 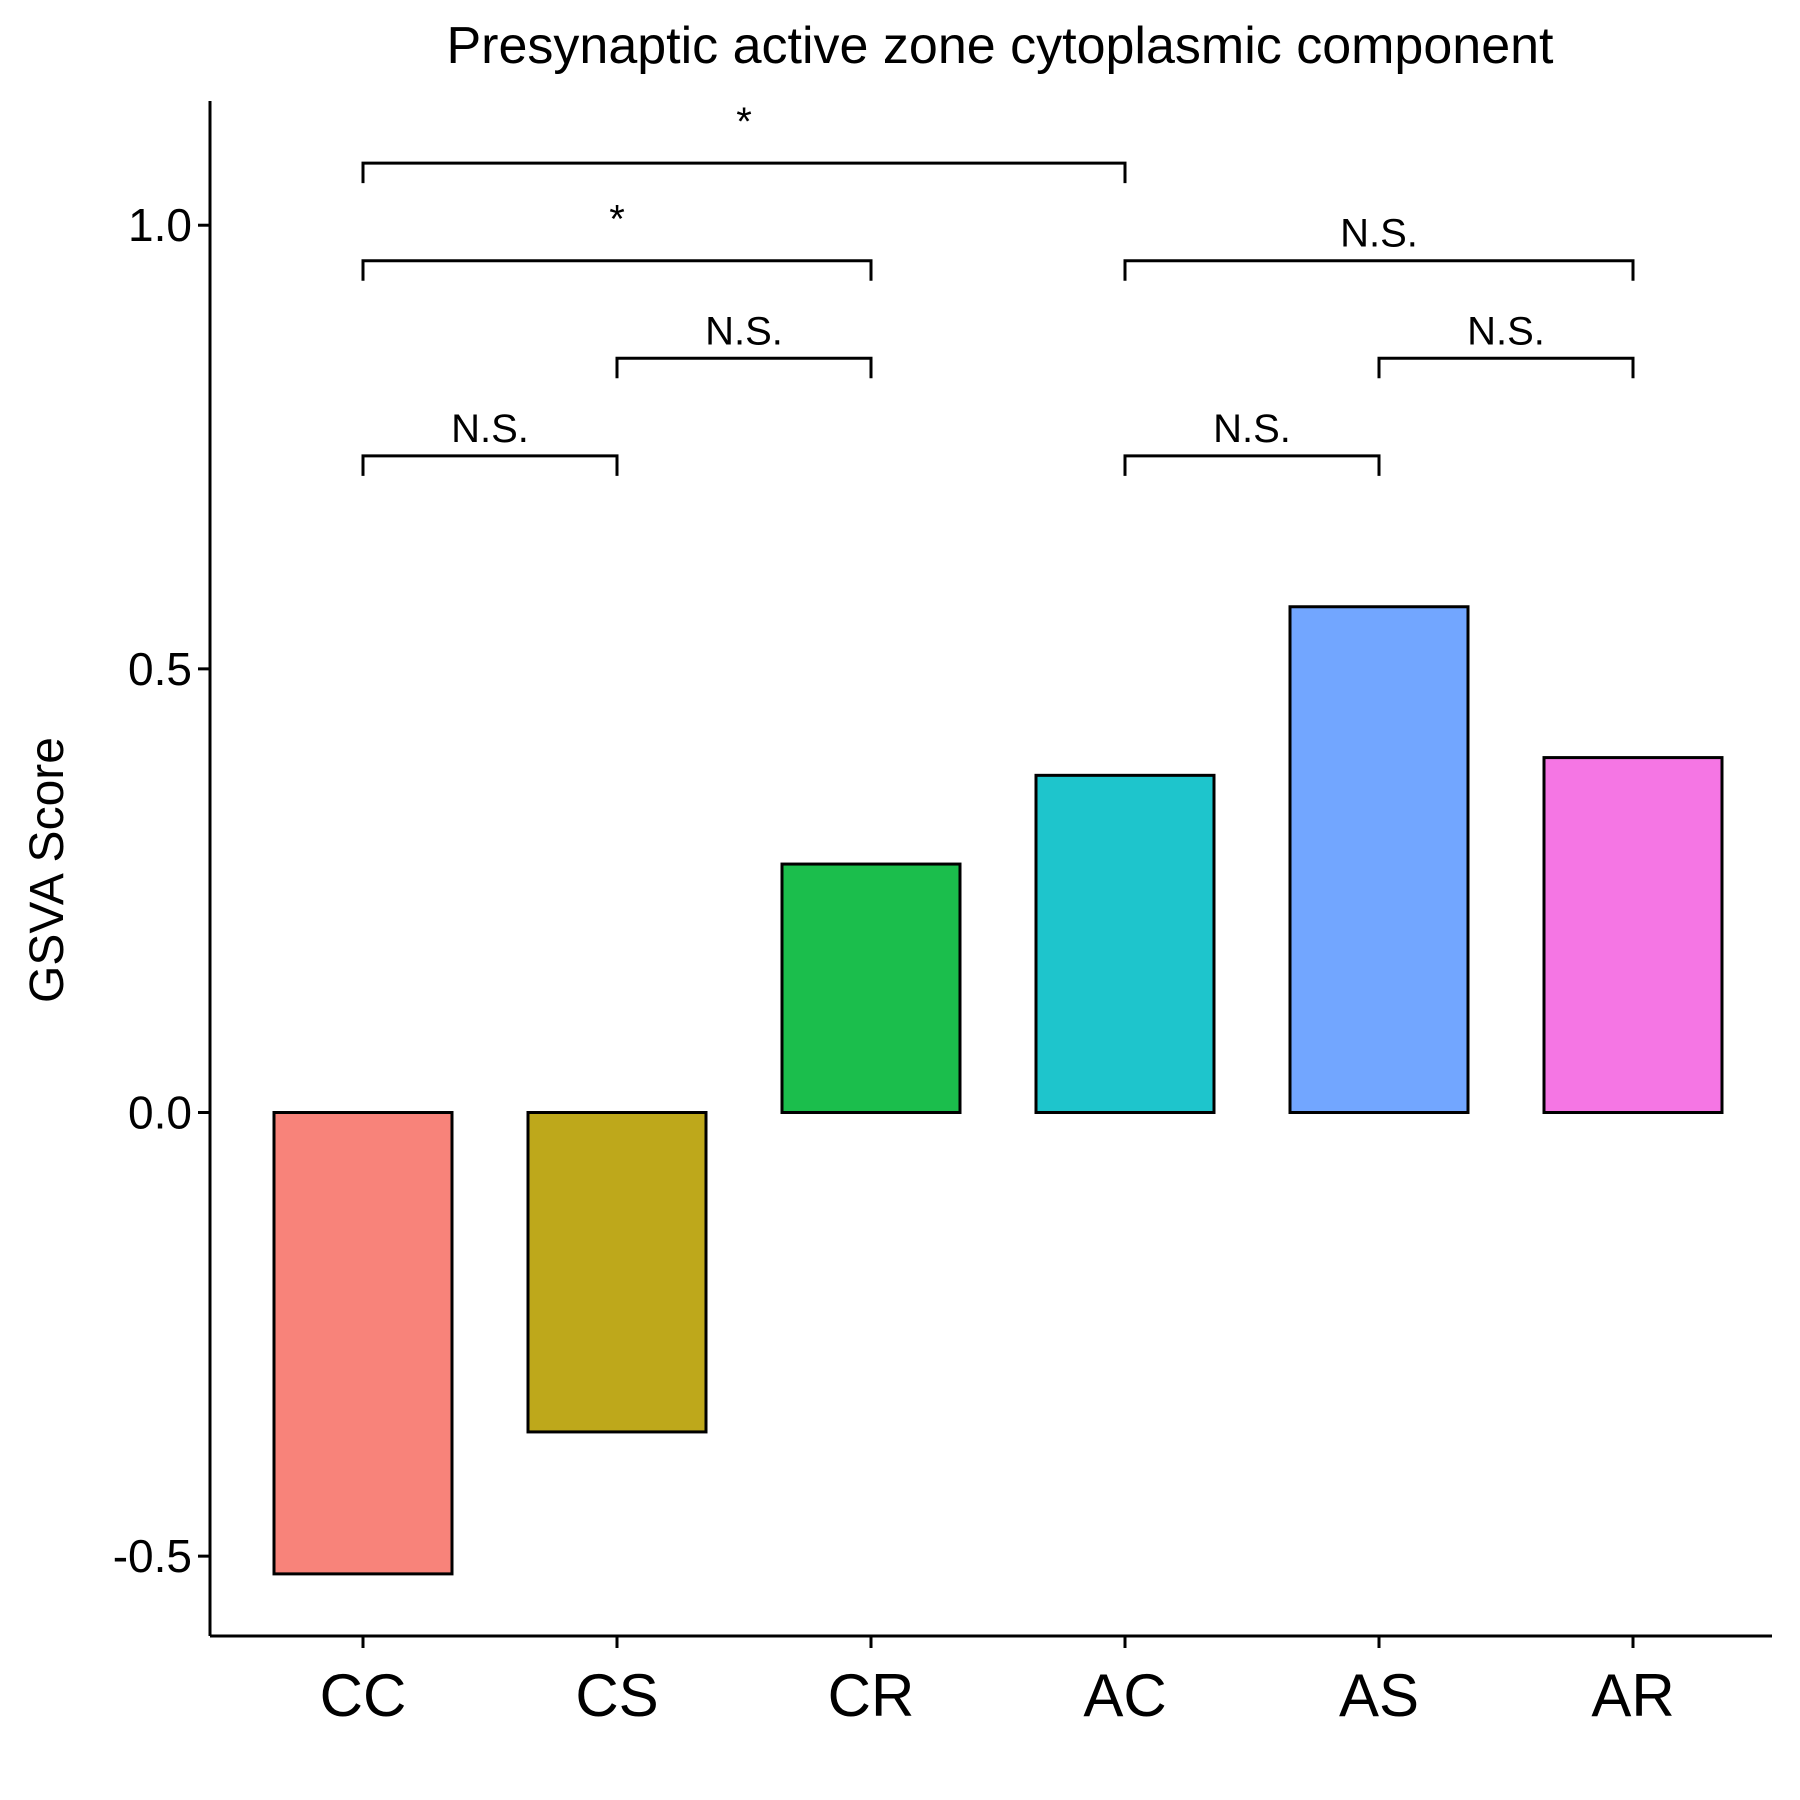 I want to click on x-tick-label: AR, so click(x=1632, y=1695).